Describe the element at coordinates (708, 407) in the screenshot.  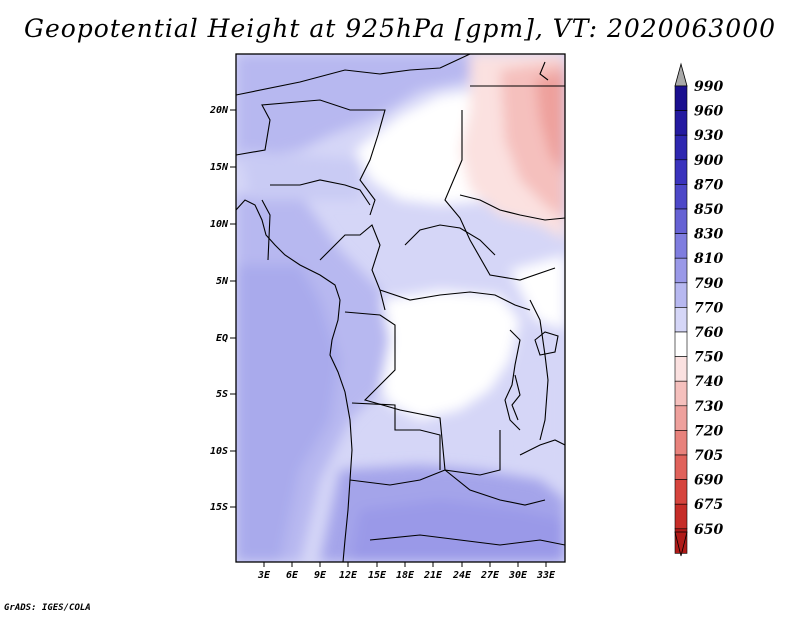
I see `colorbar-label: 730` at that location.